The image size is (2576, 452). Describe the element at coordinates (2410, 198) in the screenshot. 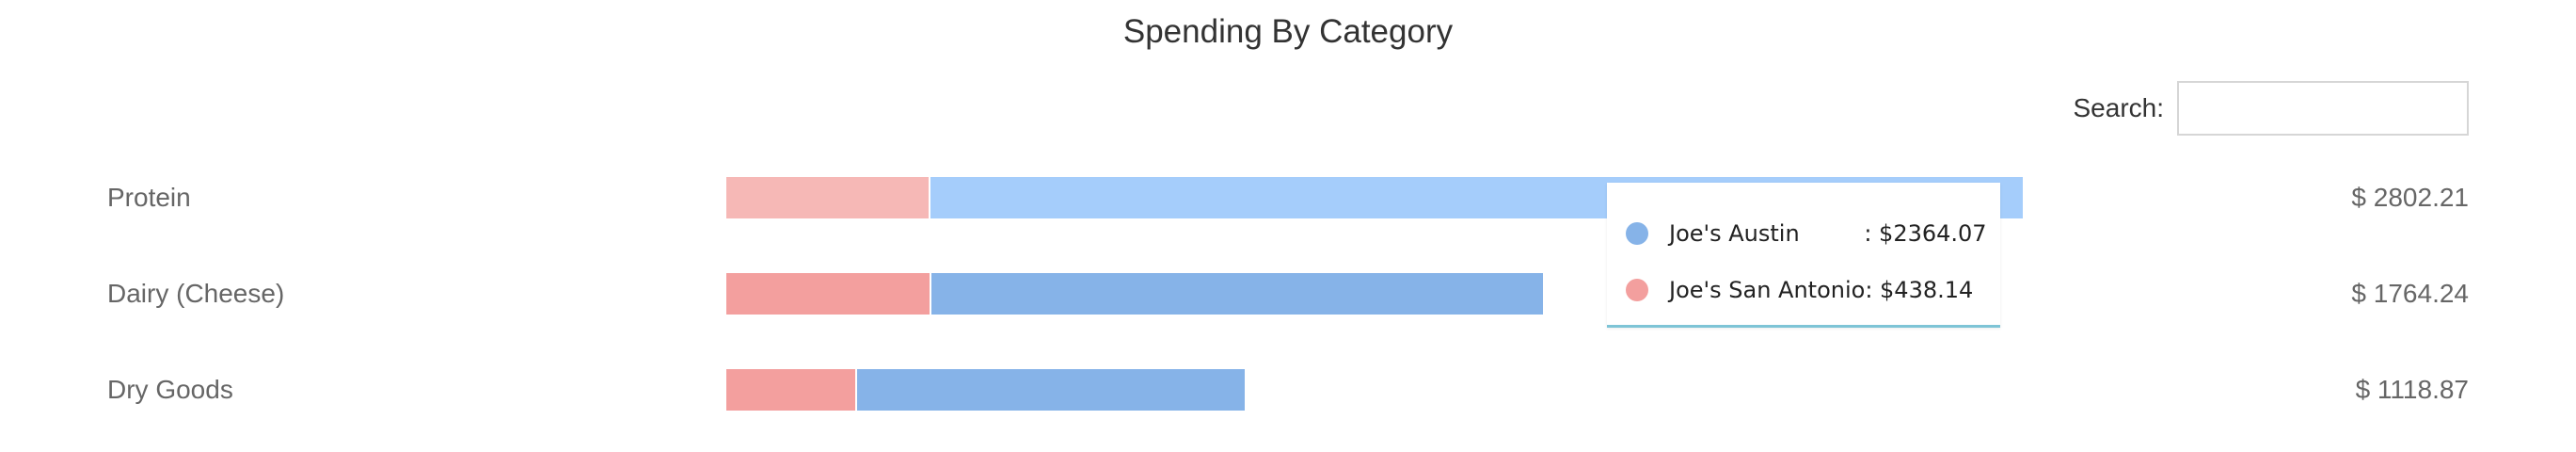

I see `category-total: $ 2802.21` at that location.